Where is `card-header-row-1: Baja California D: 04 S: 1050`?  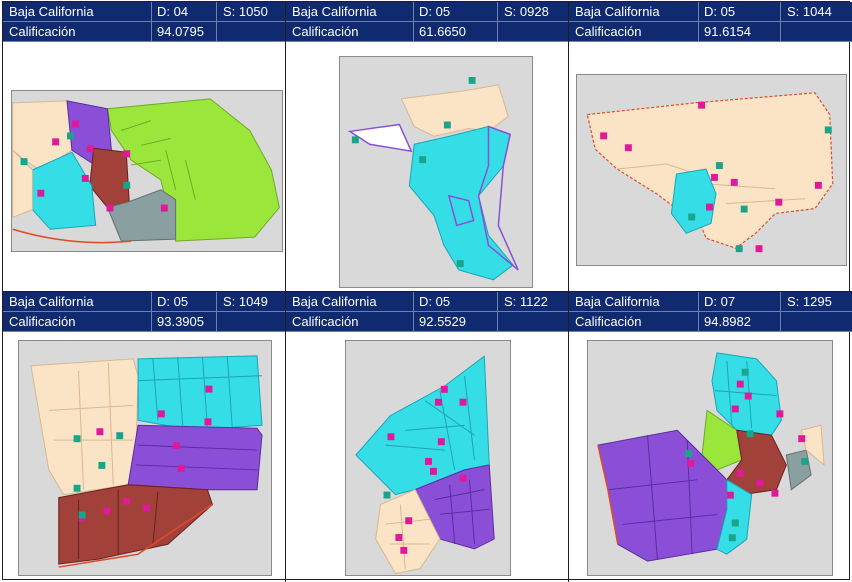
card-header-row-1: Baja California D: 04 S: 1050 is located at coordinates (144, 12).